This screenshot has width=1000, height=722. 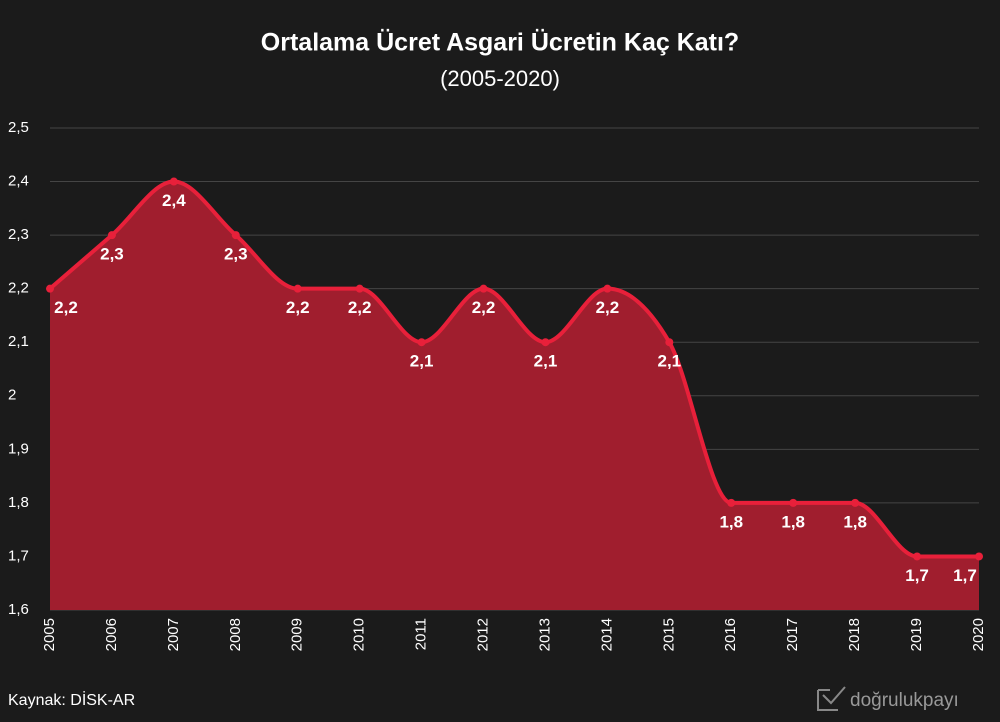 I want to click on y-tick-label: 1,6, so click(x=18, y=609).